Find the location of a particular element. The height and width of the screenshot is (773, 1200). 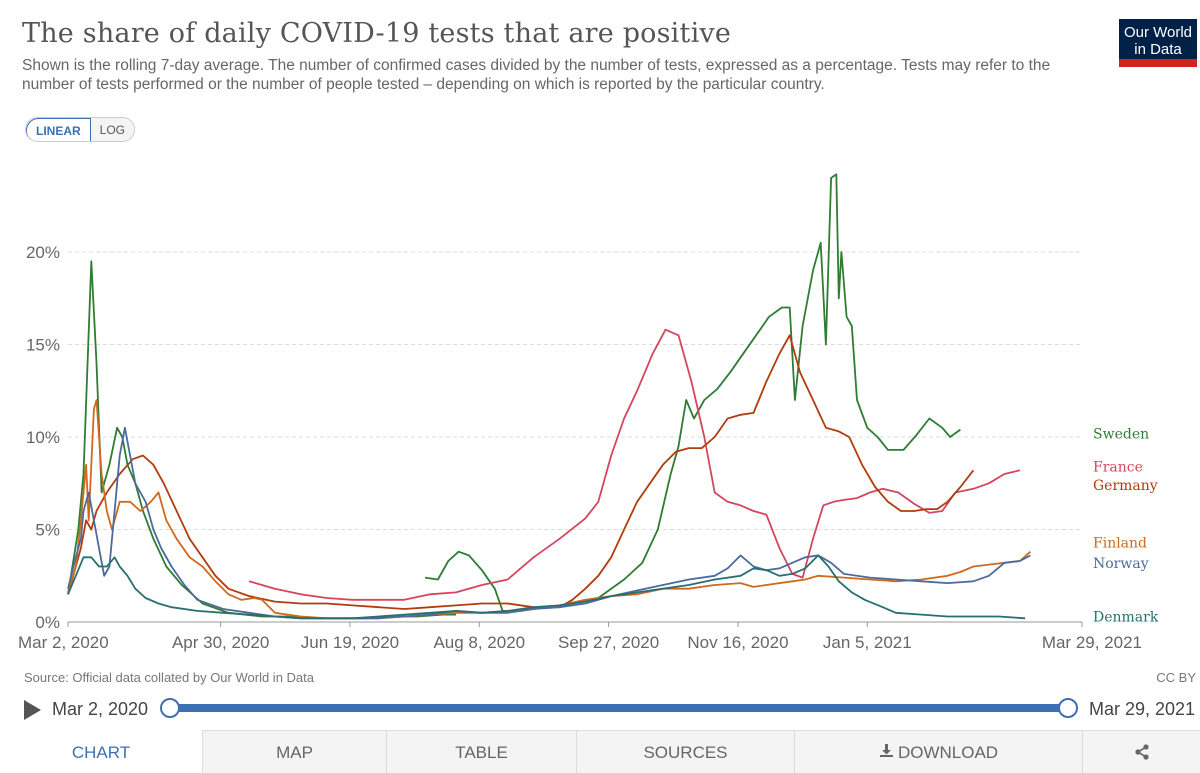

share-icon is located at coordinates (1142, 752).